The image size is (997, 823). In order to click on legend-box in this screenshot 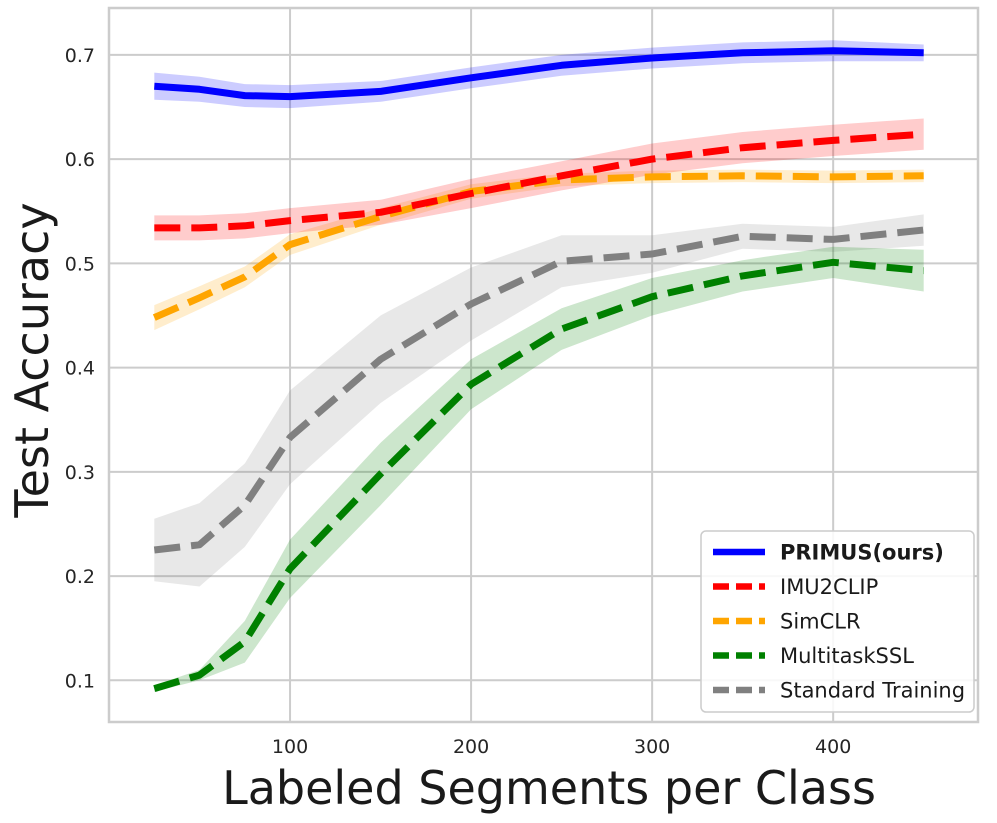, I will do `click(837, 621)`.